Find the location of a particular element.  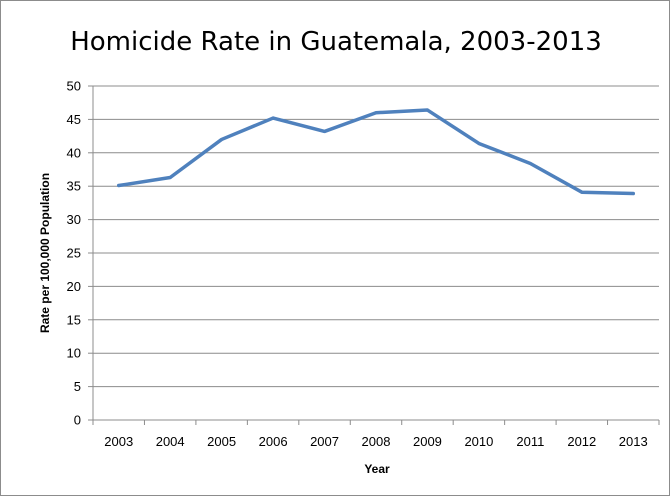

data-point-2009 is located at coordinates (427, 110).